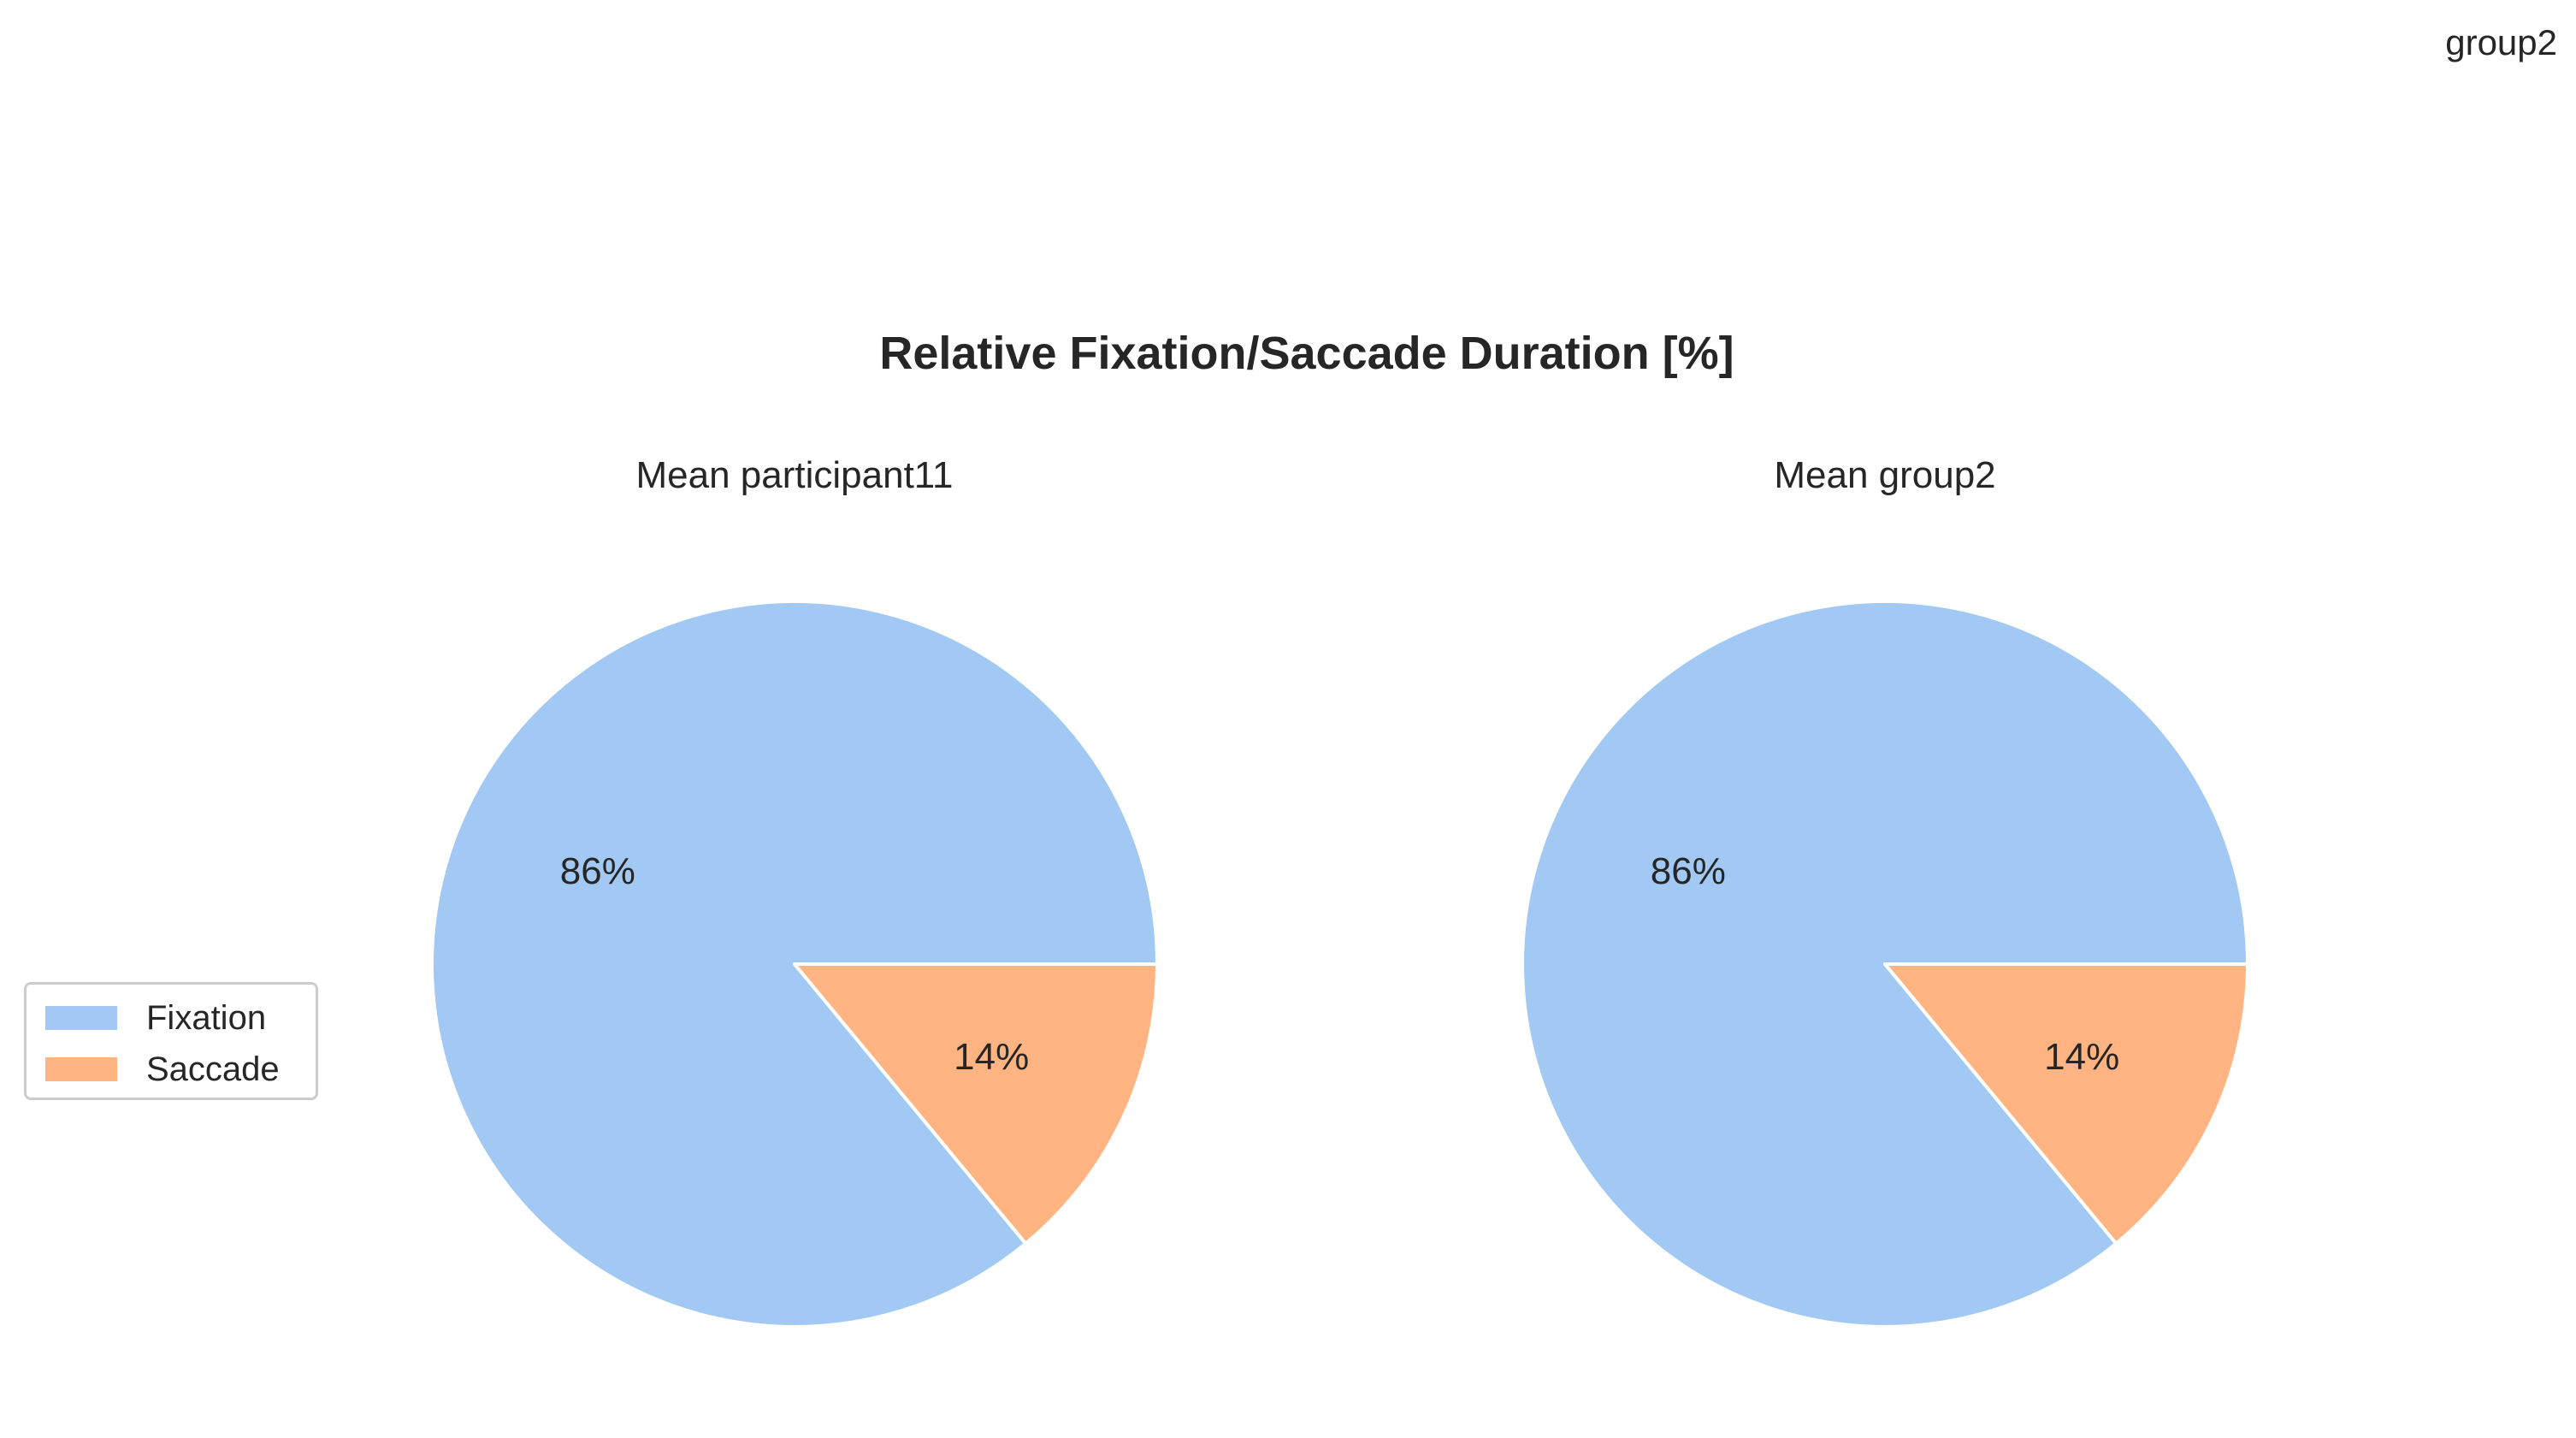  What do you see at coordinates (213, 1069) in the screenshot?
I see `legend-label-saccade: Saccade` at bounding box center [213, 1069].